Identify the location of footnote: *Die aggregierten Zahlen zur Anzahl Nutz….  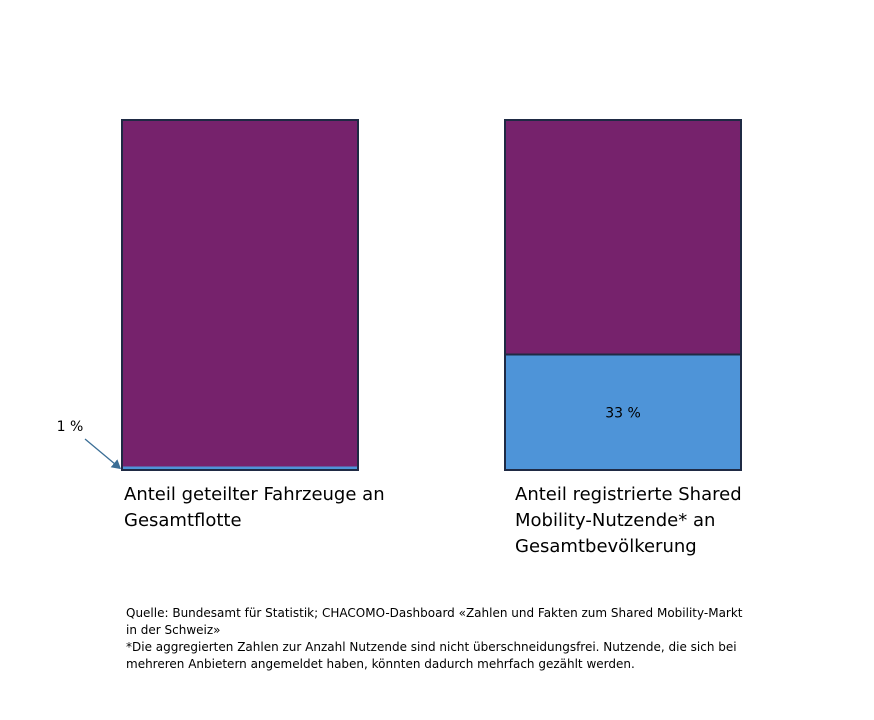
(431, 655).